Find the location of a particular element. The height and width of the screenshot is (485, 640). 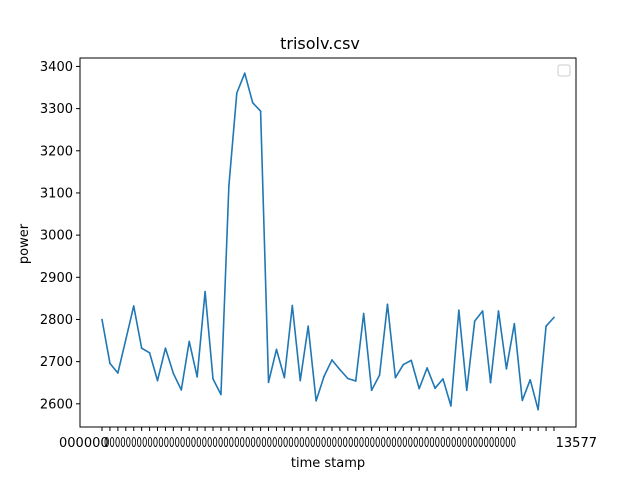

y-axis-label: power is located at coordinates (24, 243).